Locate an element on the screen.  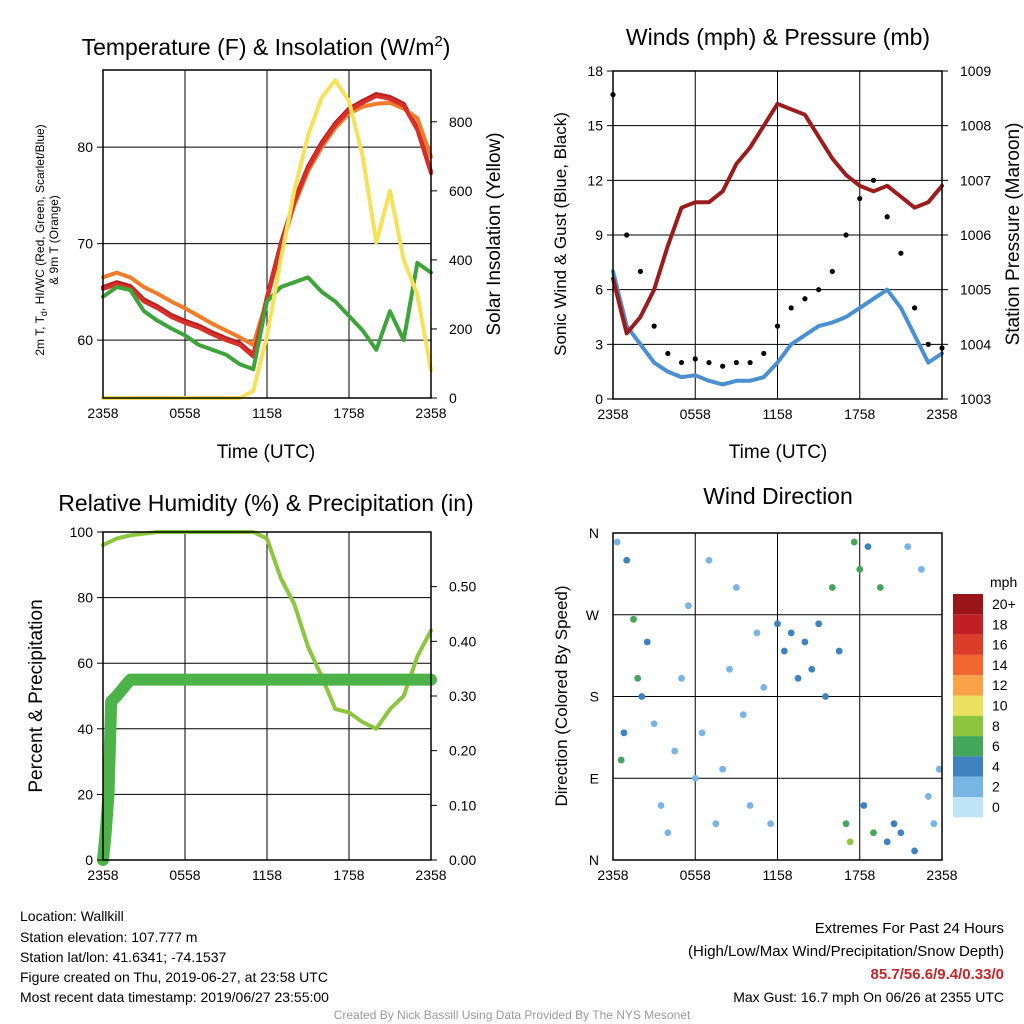
direction-frame is located at coordinates (777, 696).